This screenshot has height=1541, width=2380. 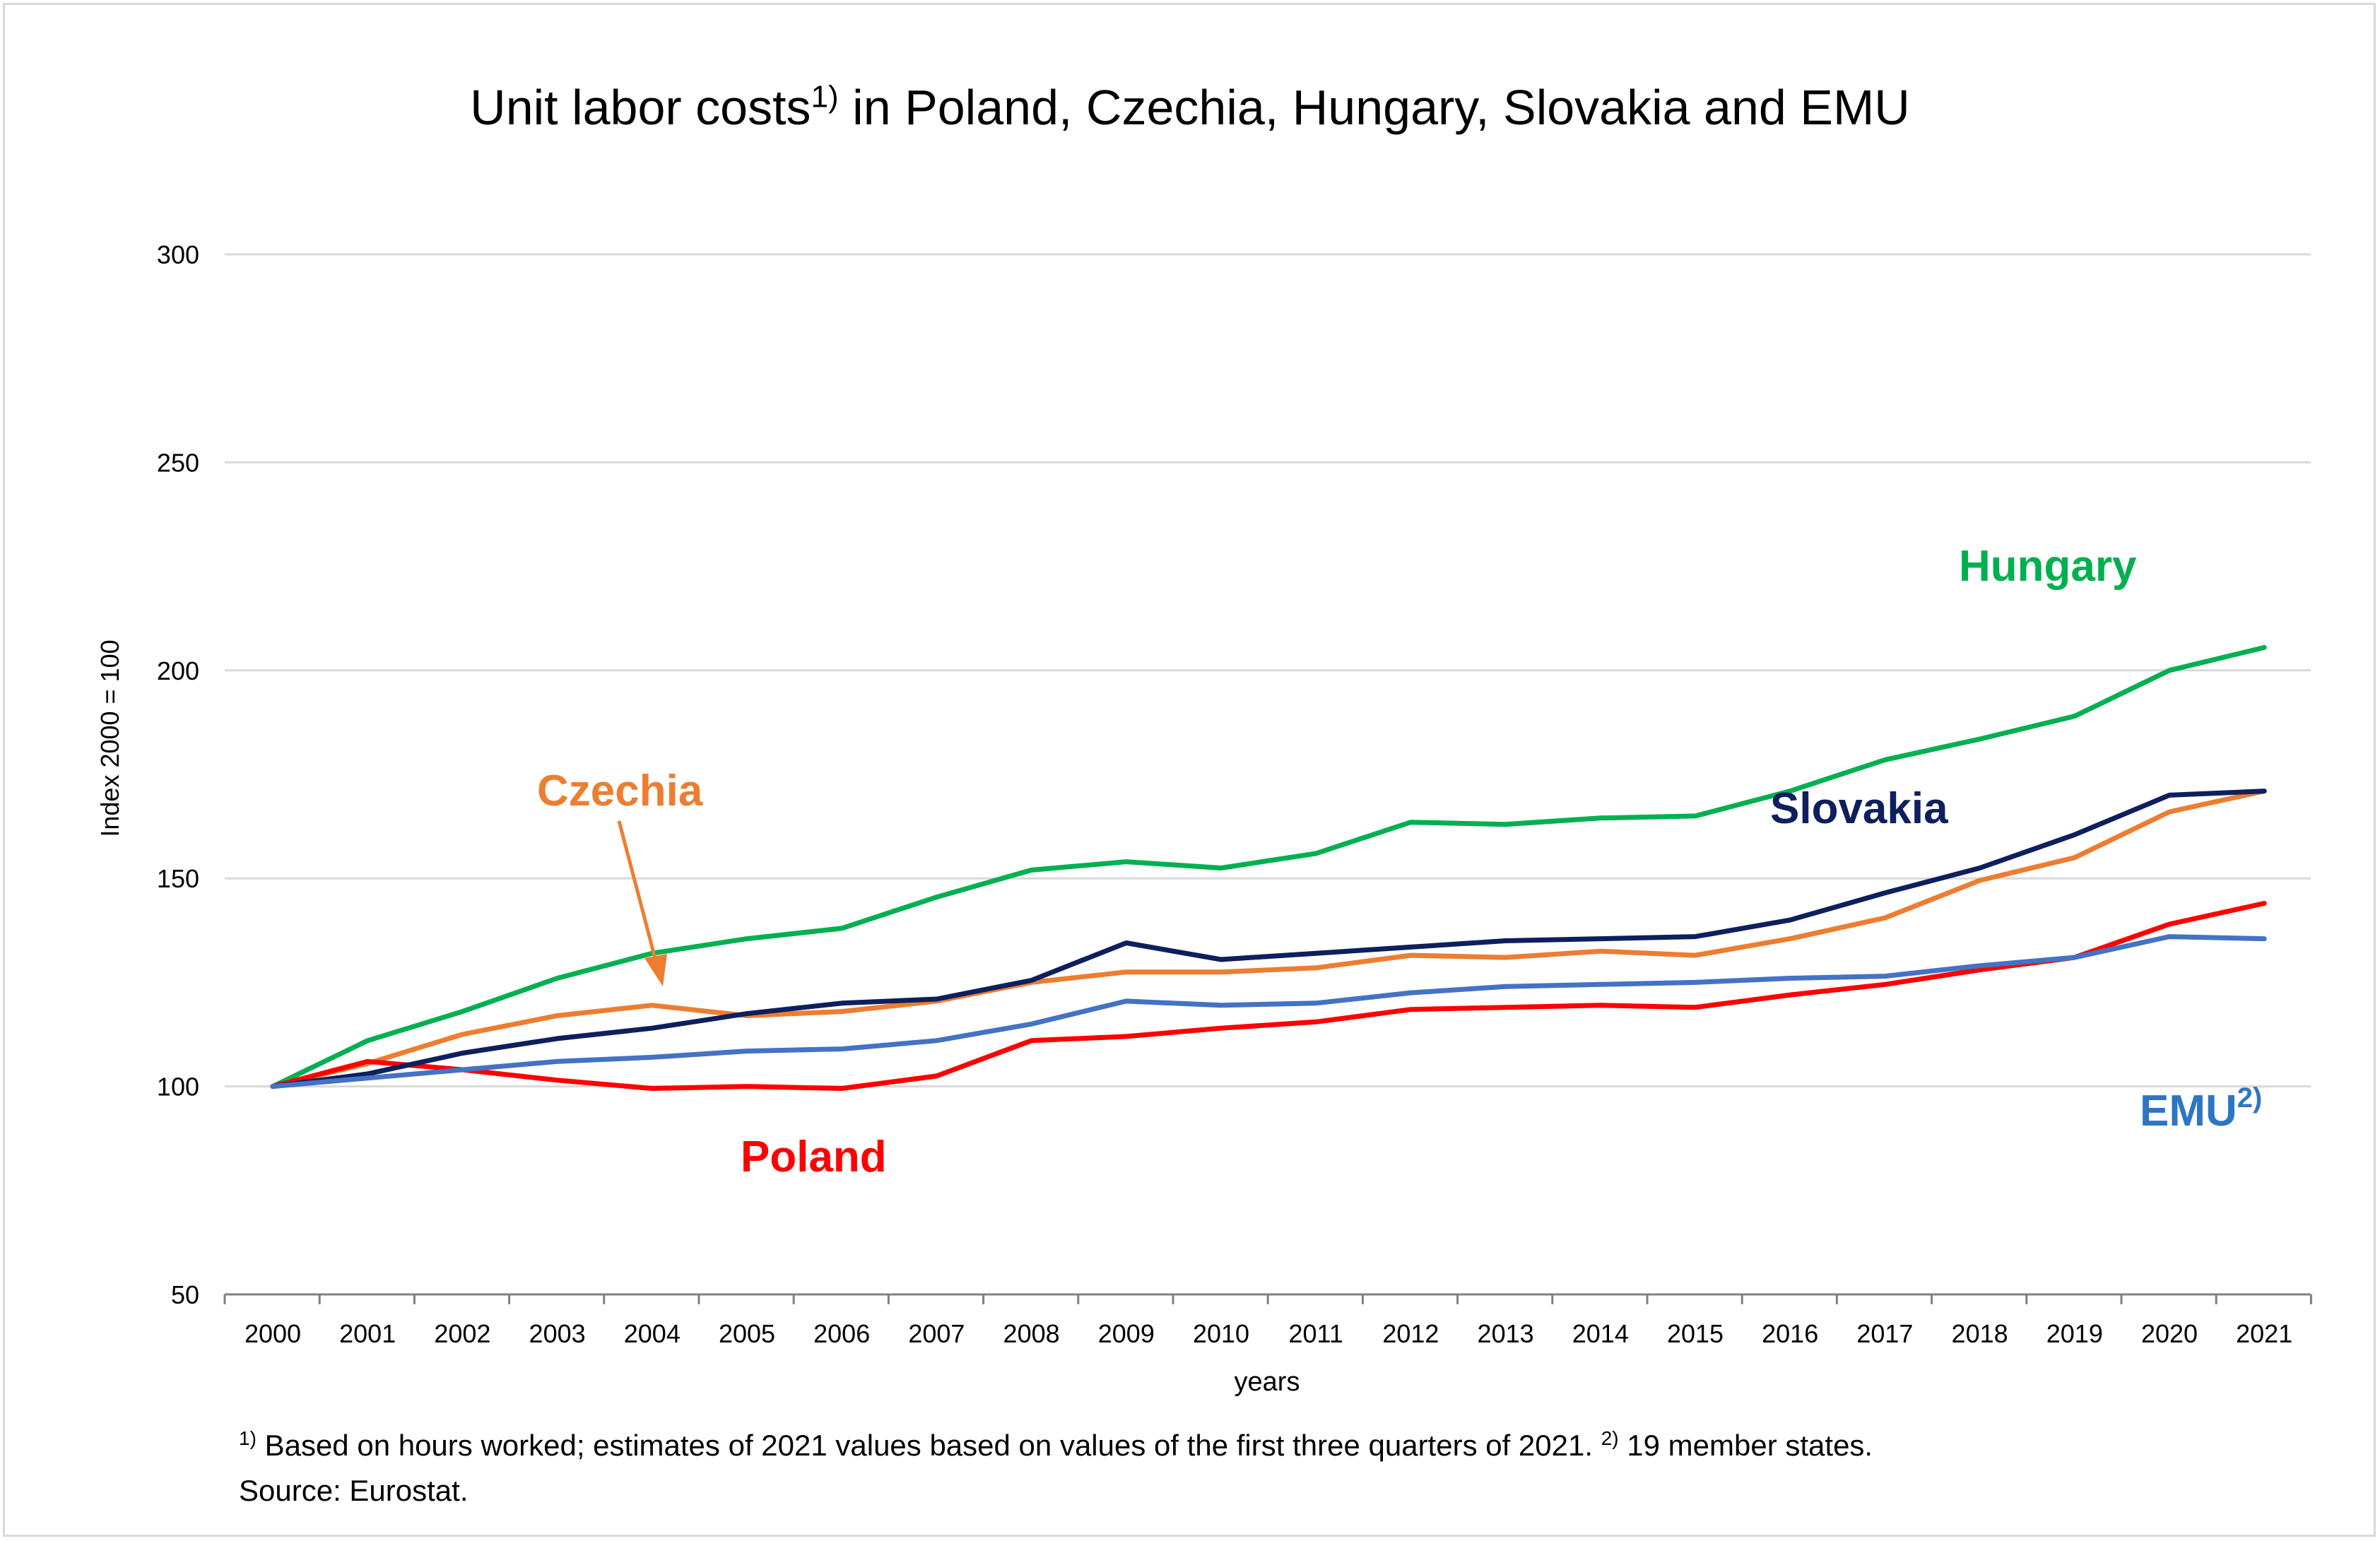 What do you see at coordinates (1790, 1333) in the screenshot?
I see `x-tick-label-2016: 2016` at bounding box center [1790, 1333].